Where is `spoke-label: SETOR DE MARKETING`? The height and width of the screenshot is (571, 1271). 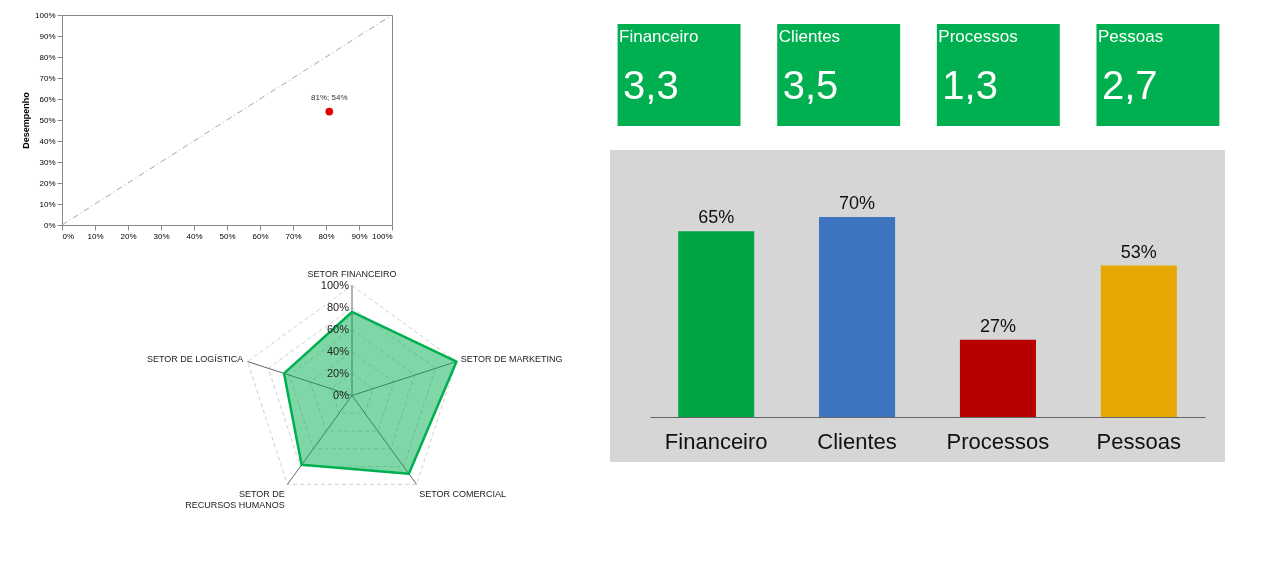
spoke-label: SETOR DE MARKETING is located at coordinates (511, 359).